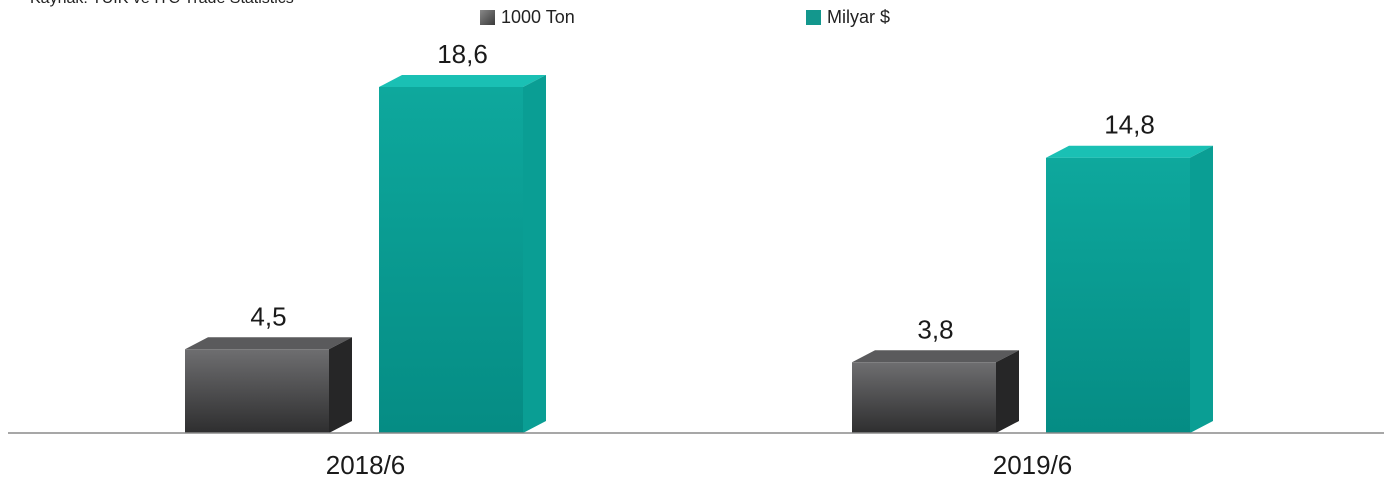 The width and height of the screenshot is (1392, 479). Describe the element at coordinates (462, 54) in the screenshot. I see `data-label-usd-0: 18,6` at that location.